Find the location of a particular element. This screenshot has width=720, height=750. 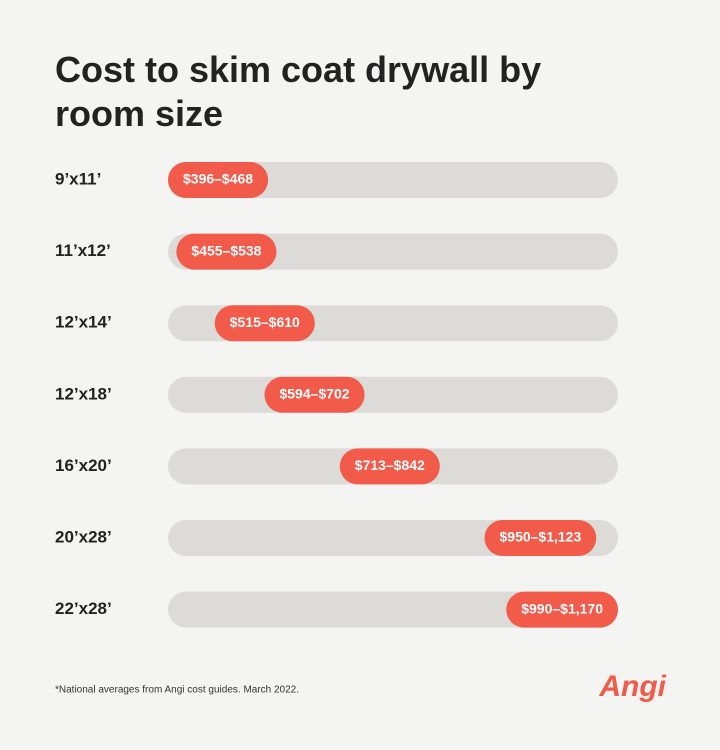

category-label: 16’x20’ is located at coordinates (83, 465).